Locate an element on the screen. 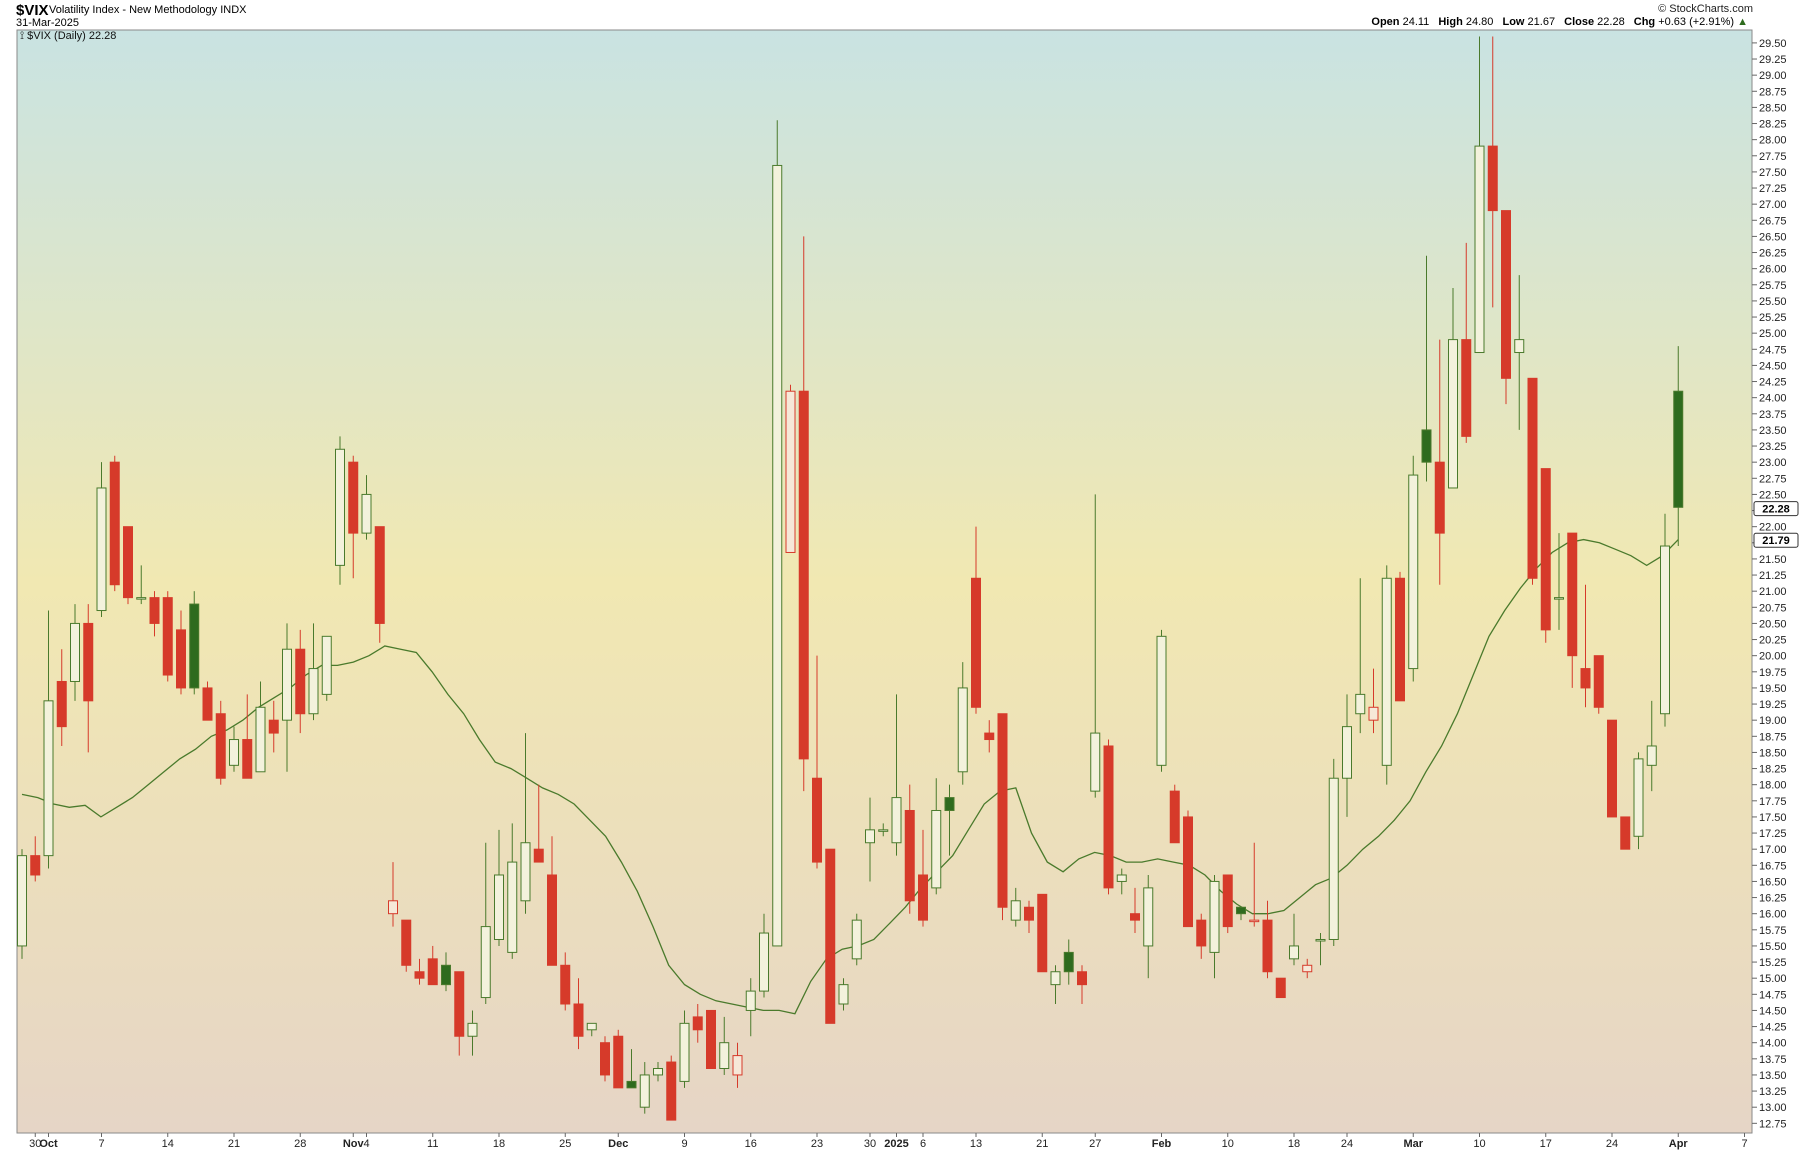 Image resolution: width=1800 pixels, height=1150 pixels. x-tick-label: Feb is located at coordinates (1162, 1144).